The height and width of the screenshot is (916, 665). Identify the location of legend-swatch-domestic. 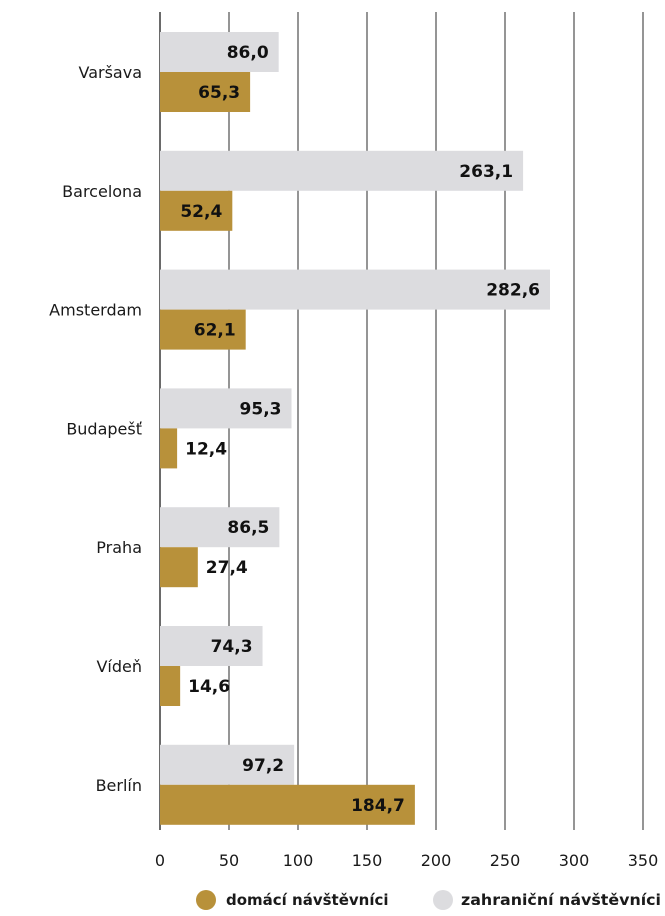
(206, 900).